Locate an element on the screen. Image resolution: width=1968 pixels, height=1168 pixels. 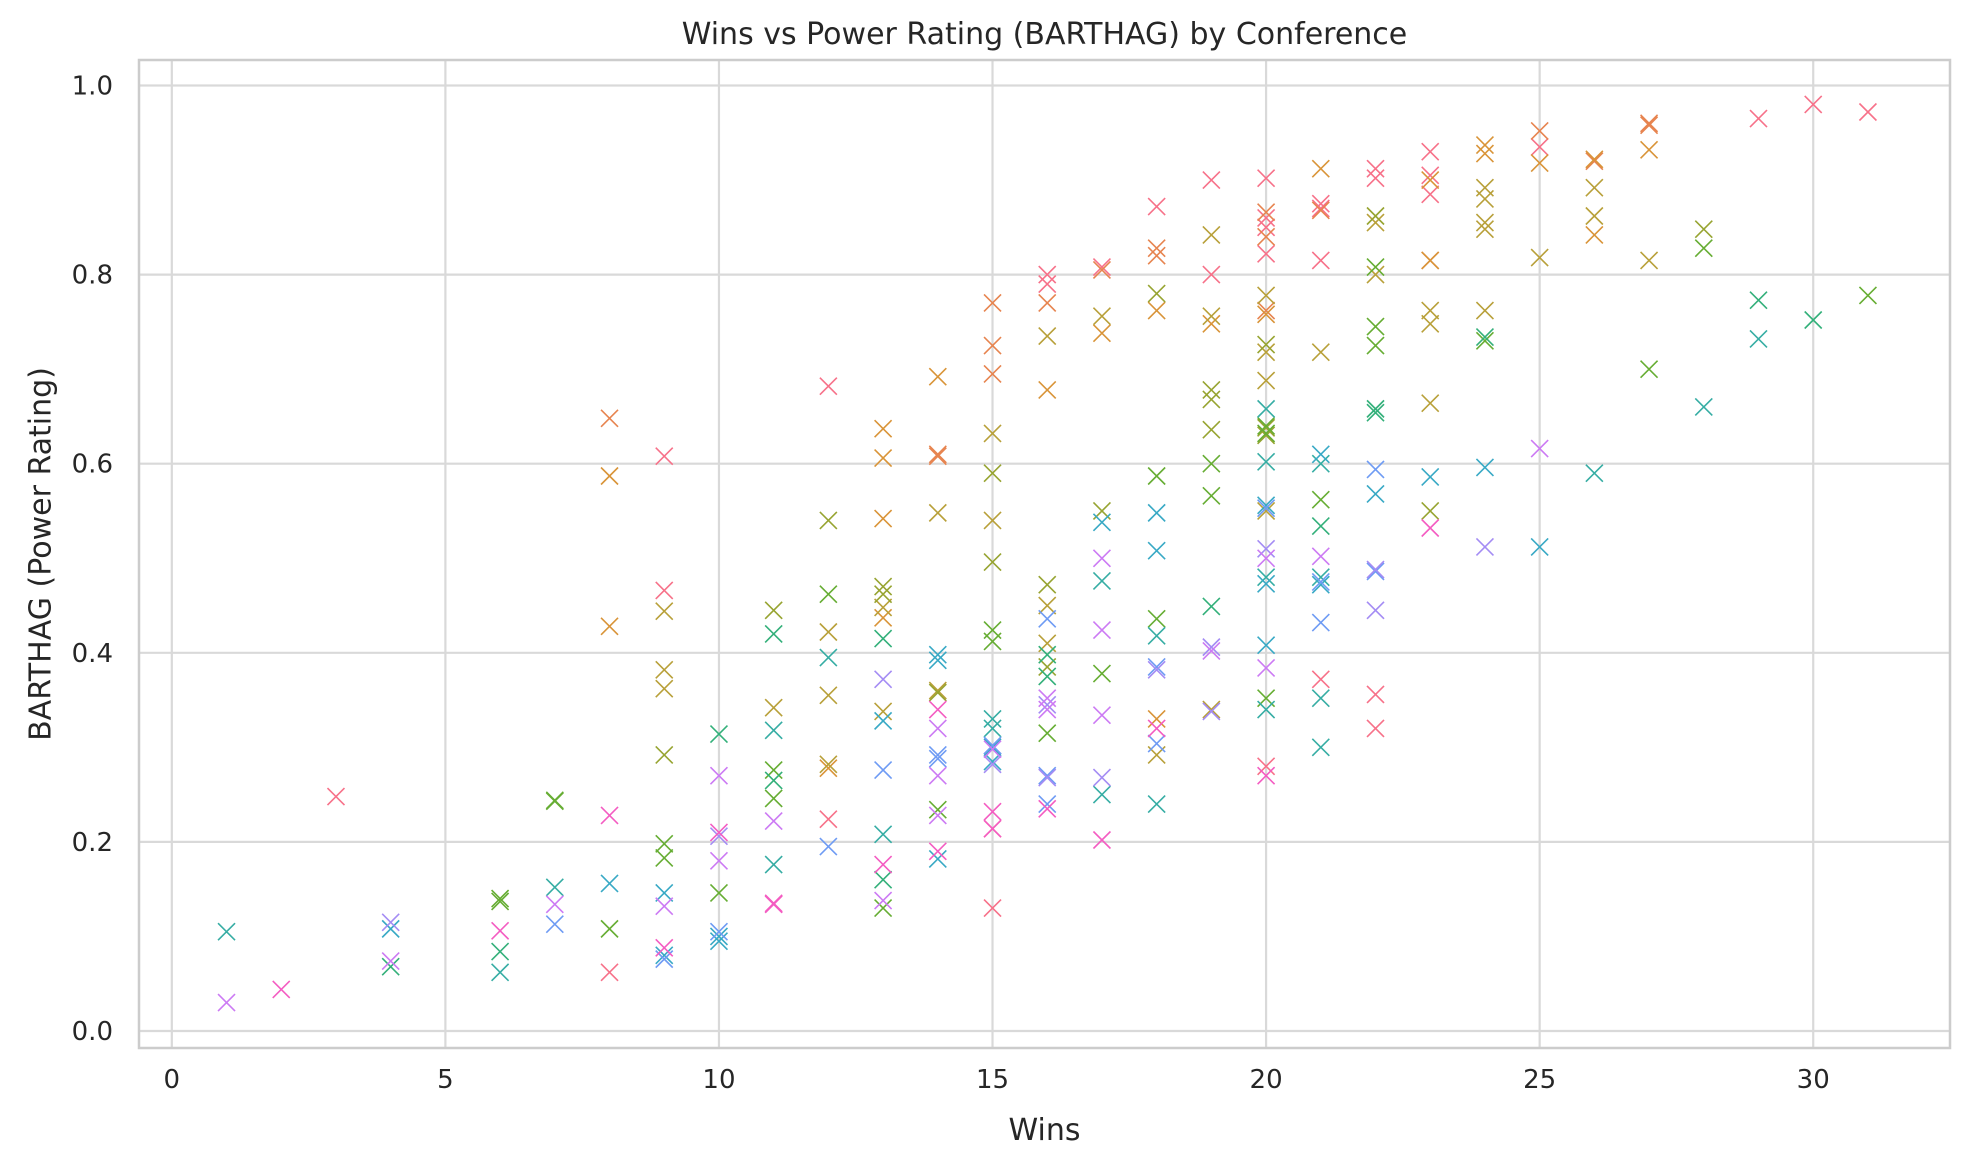
x-tick-label: 15 is located at coordinates (992, 1080).